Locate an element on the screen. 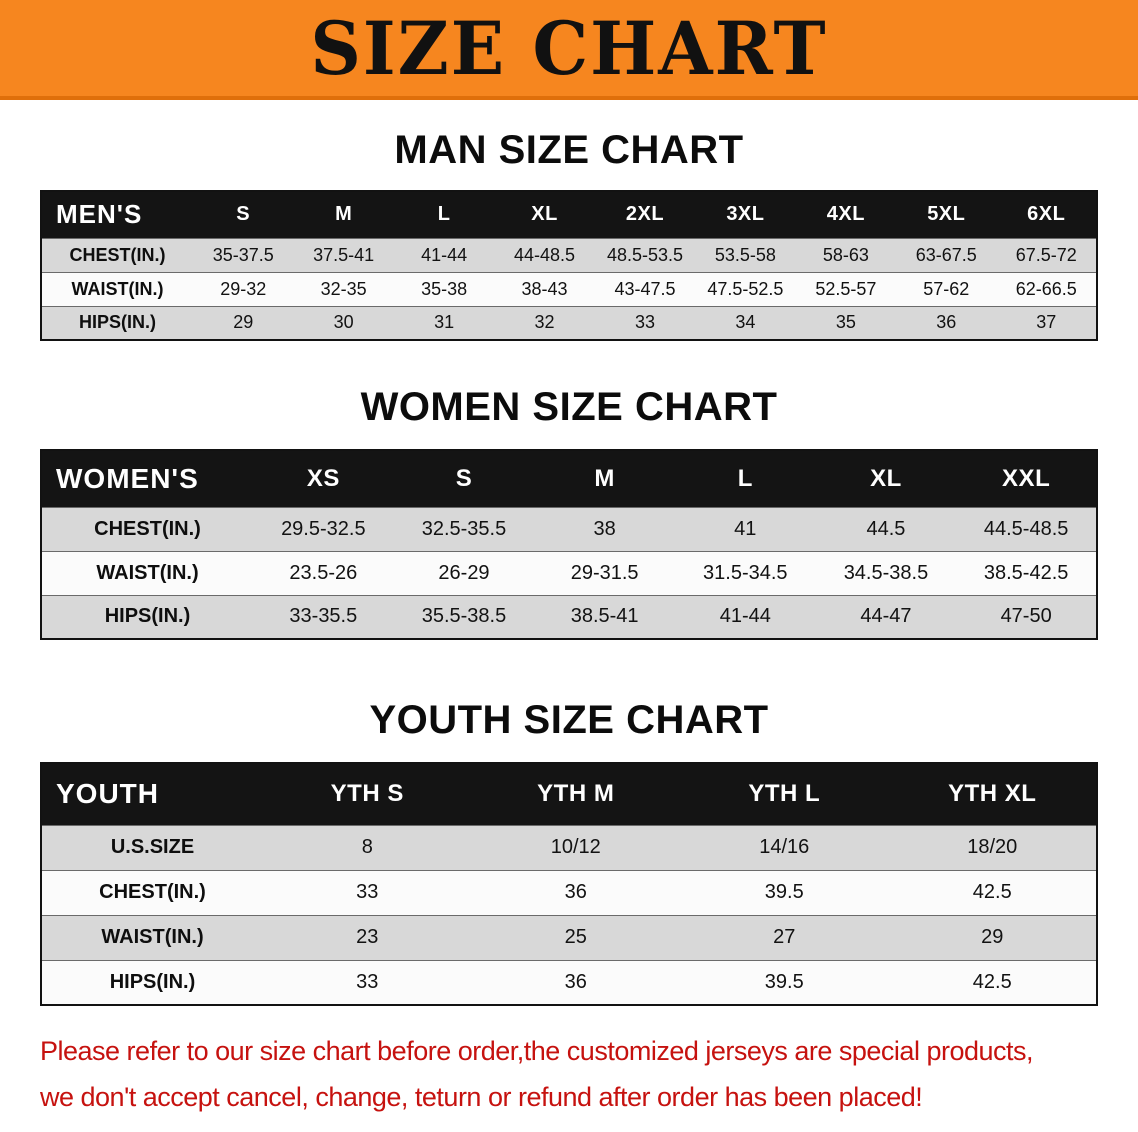 The height and width of the screenshot is (1132, 1138). measurement-value: 53.5-58 is located at coordinates (745, 254).